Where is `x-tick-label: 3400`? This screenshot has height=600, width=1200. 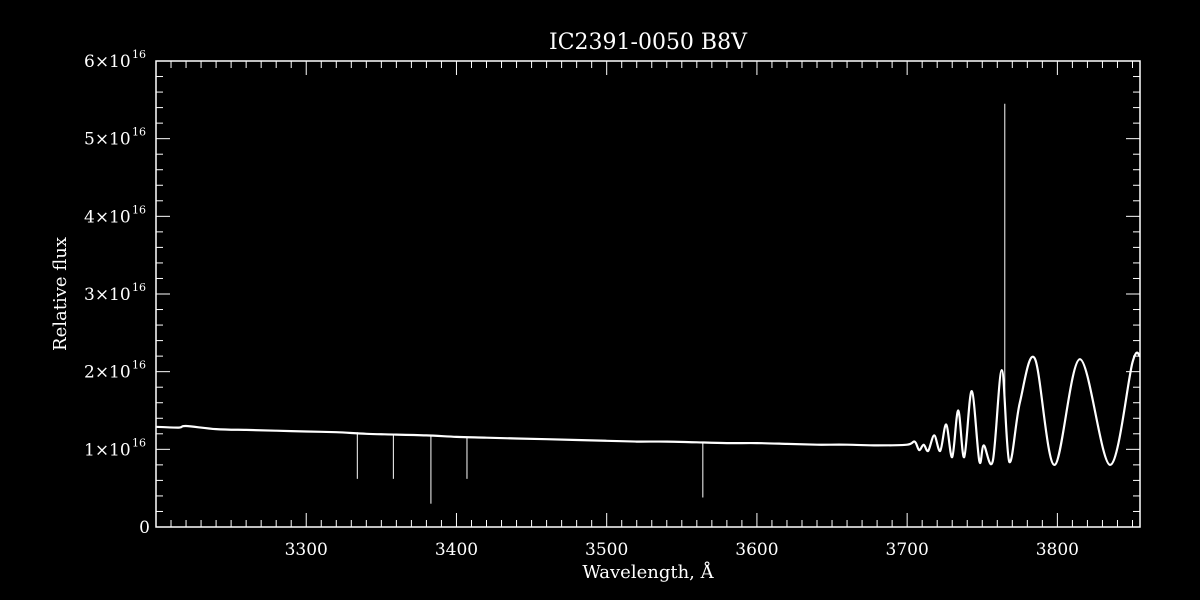
x-tick-label: 3400 is located at coordinates (456, 550).